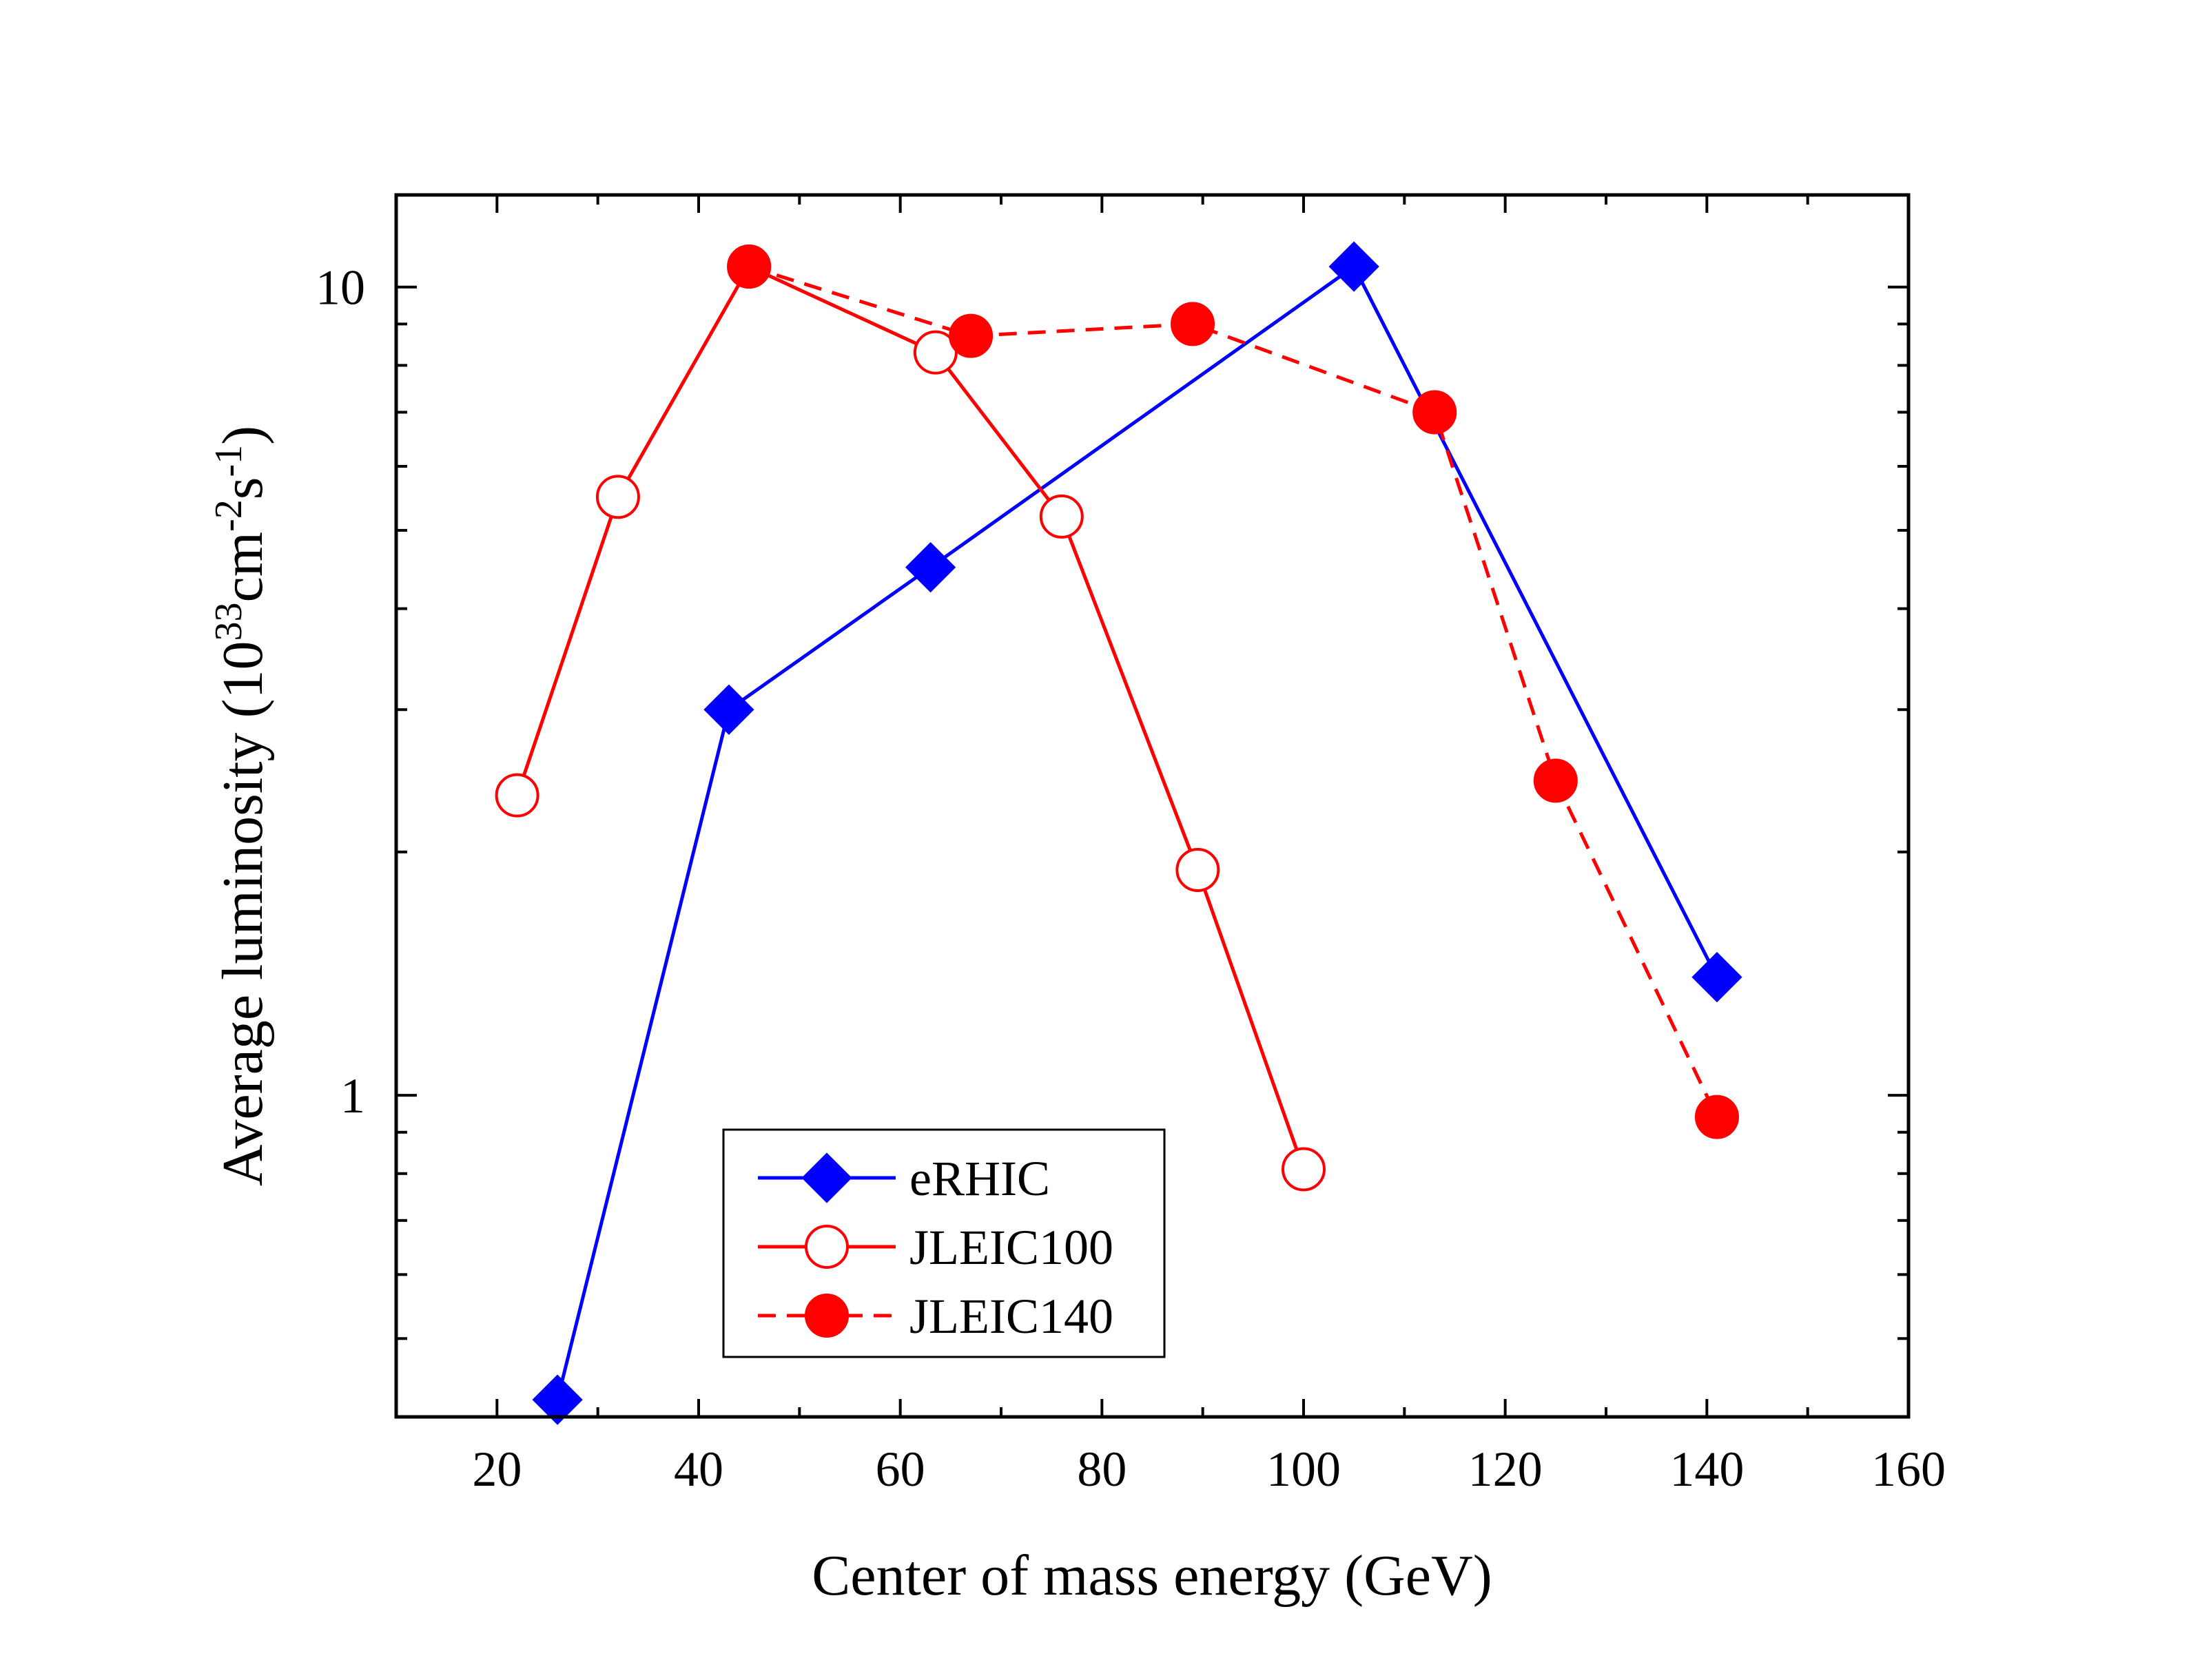 The width and height of the screenshot is (2191, 1680). What do you see at coordinates (900, 1469) in the screenshot?
I see `x-tick-label: 60` at bounding box center [900, 1469].